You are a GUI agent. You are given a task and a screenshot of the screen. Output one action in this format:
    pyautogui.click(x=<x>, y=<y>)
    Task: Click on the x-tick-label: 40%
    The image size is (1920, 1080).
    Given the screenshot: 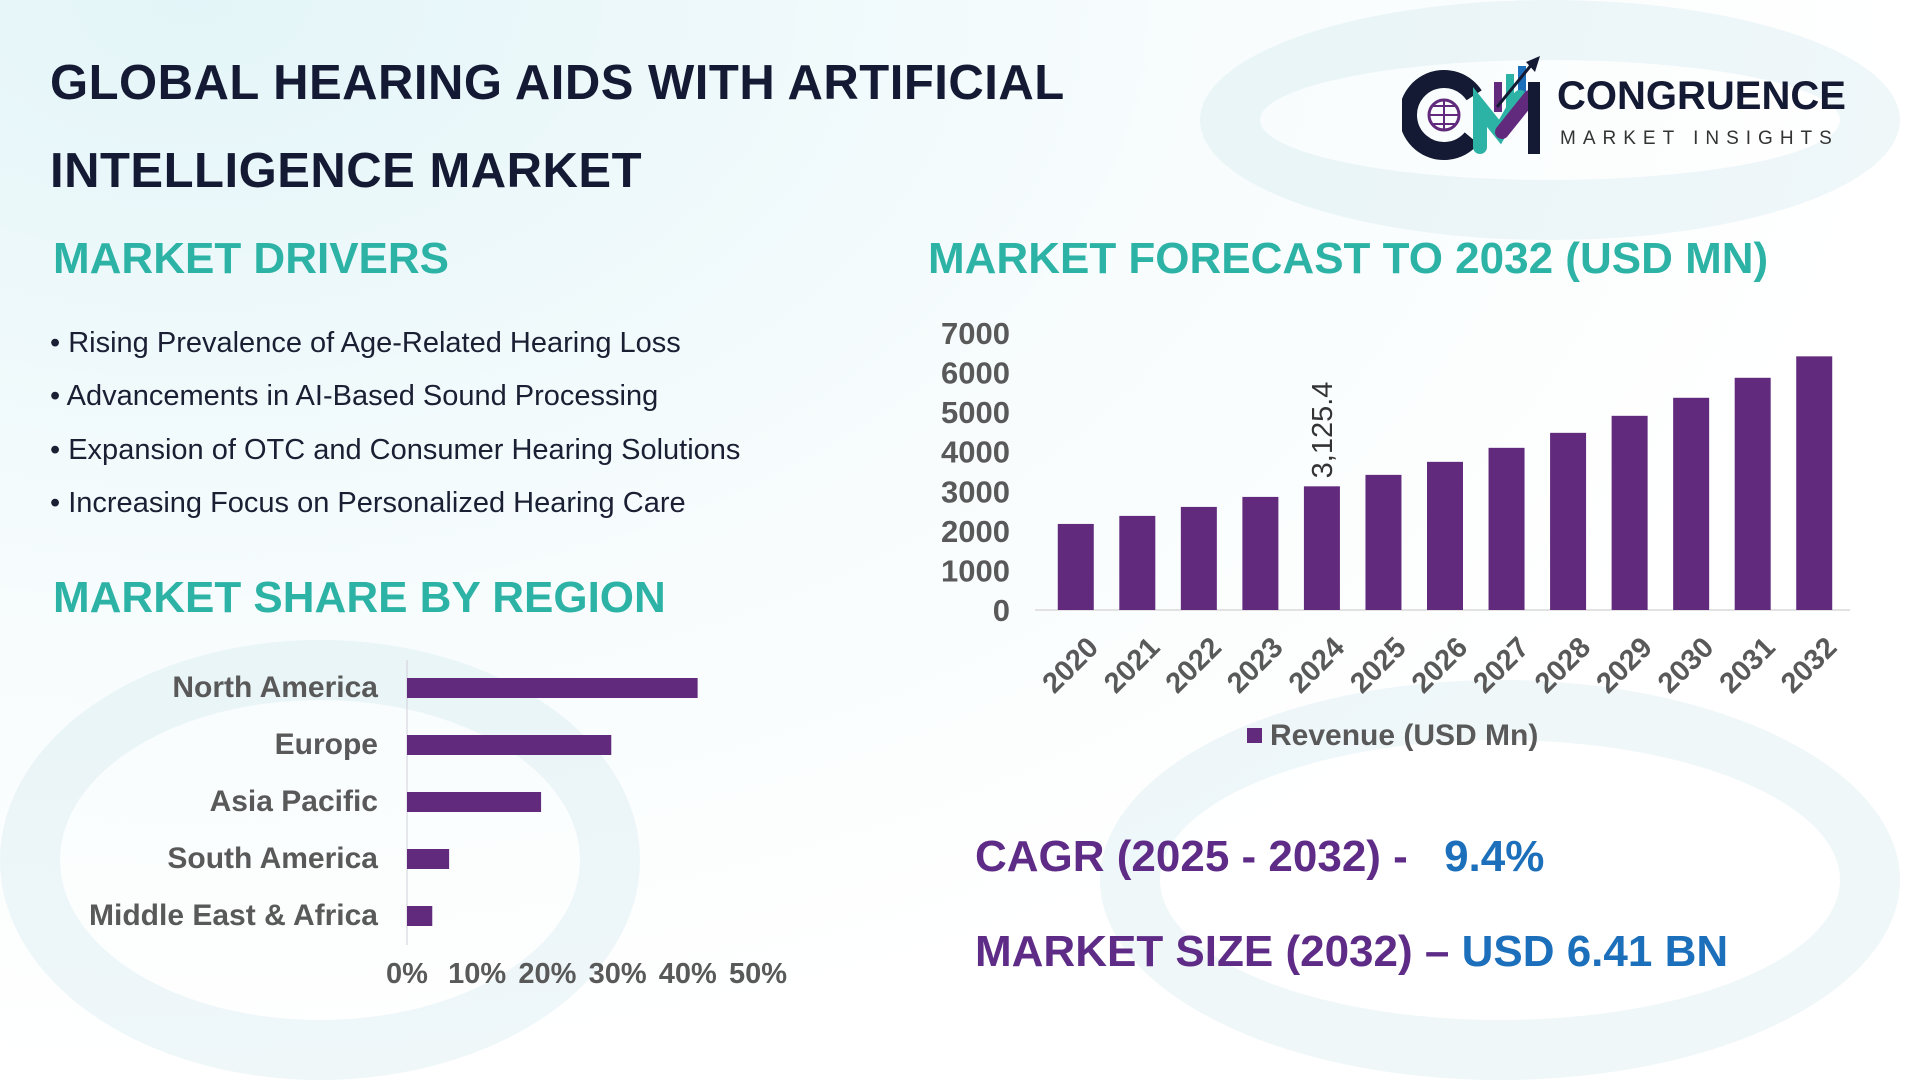 What is the action you would take?
    pyautogui.click(x=688, y=974)
    